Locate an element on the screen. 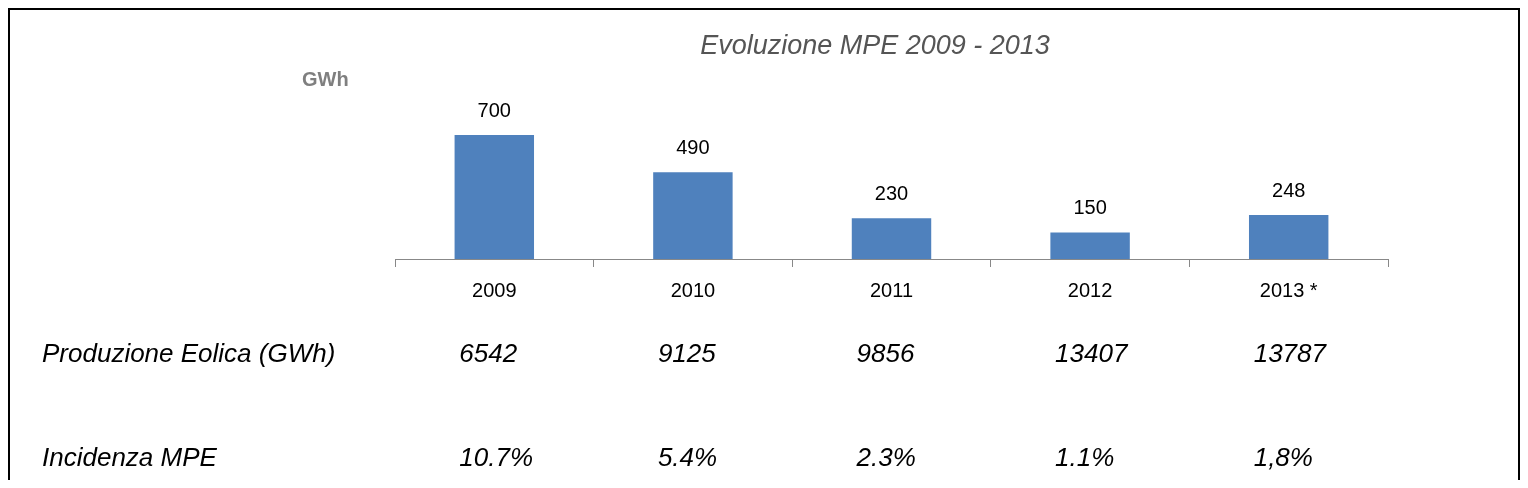 This screenshot has width=1528, height=488. text: 1.1% is located at coordinates (1085, 457).